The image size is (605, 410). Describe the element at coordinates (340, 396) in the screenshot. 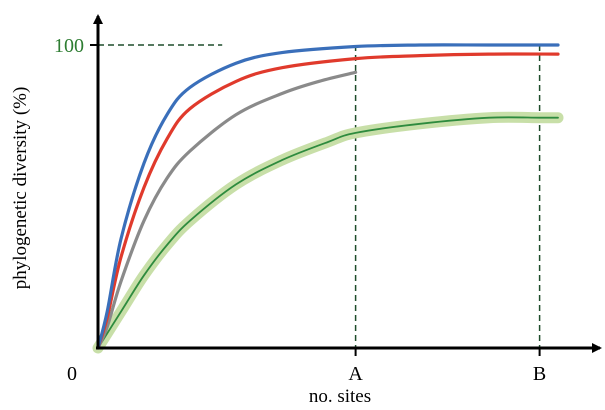

I see `x-axis-label: no. sites` at that location.